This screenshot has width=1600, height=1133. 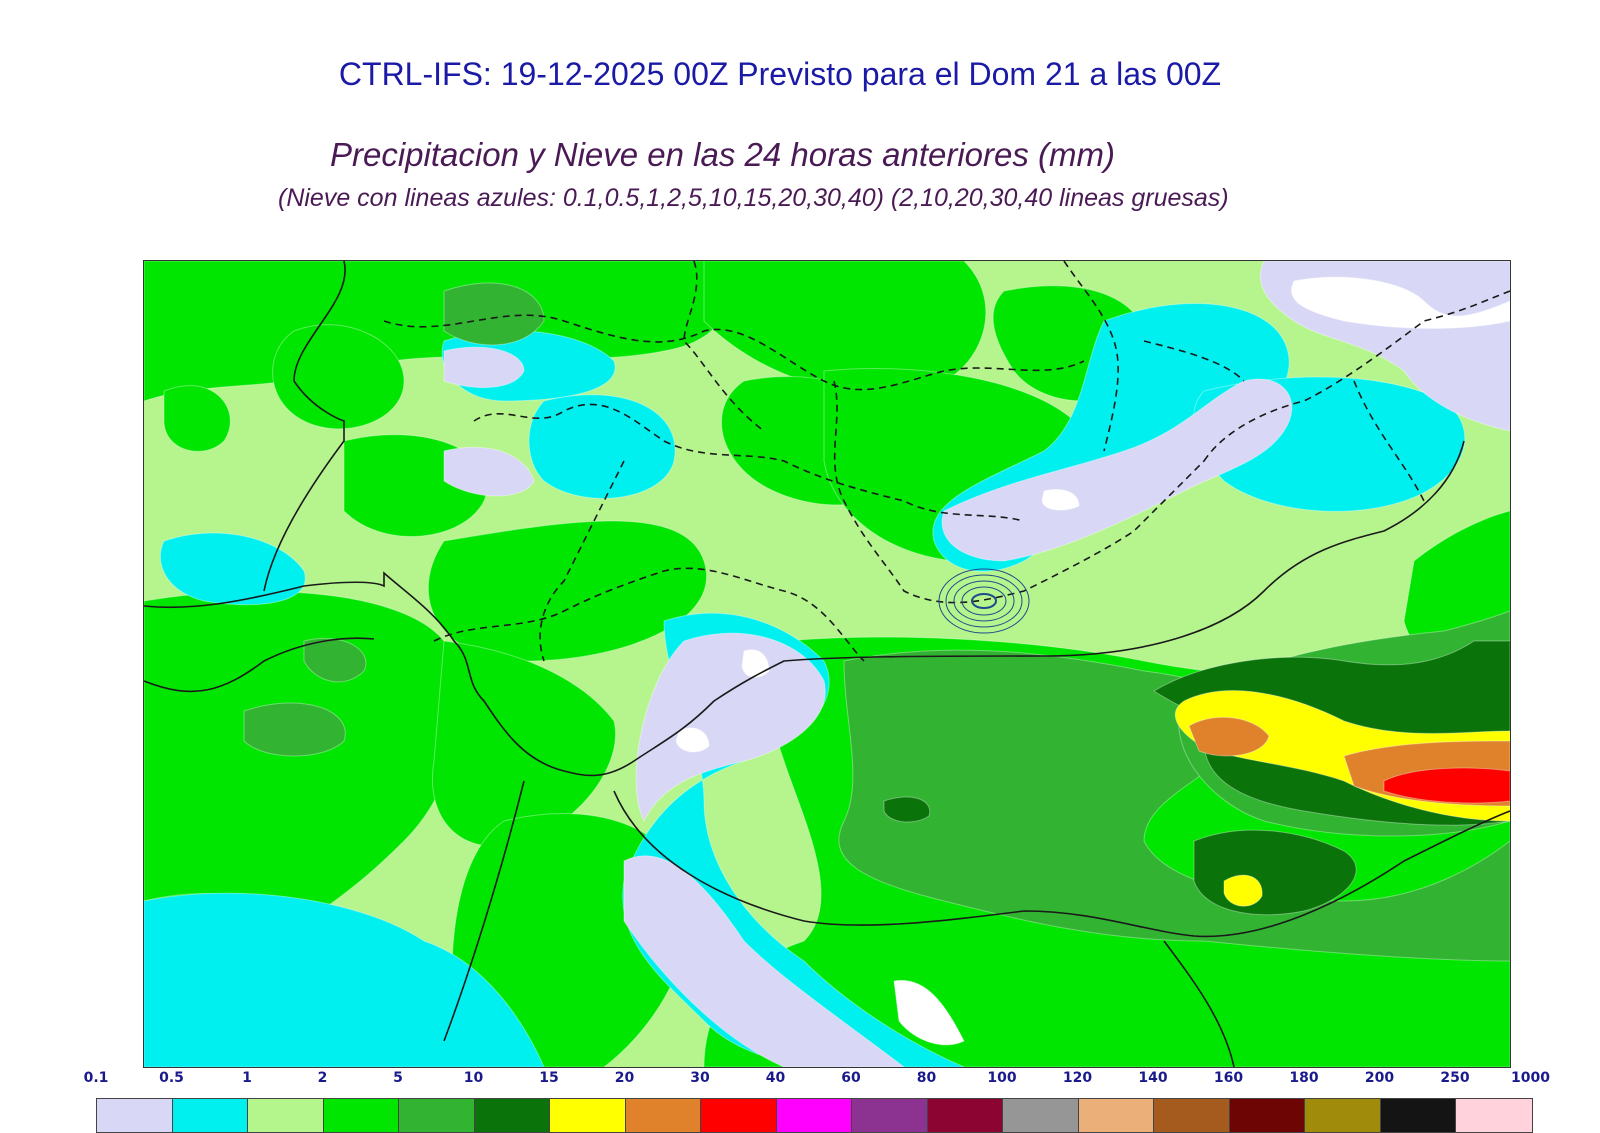 What do you see at coordinates (624, 1078) in the screenshot?
I see `colorbar-tick-label: 20` at bounding box center [624, 1078].